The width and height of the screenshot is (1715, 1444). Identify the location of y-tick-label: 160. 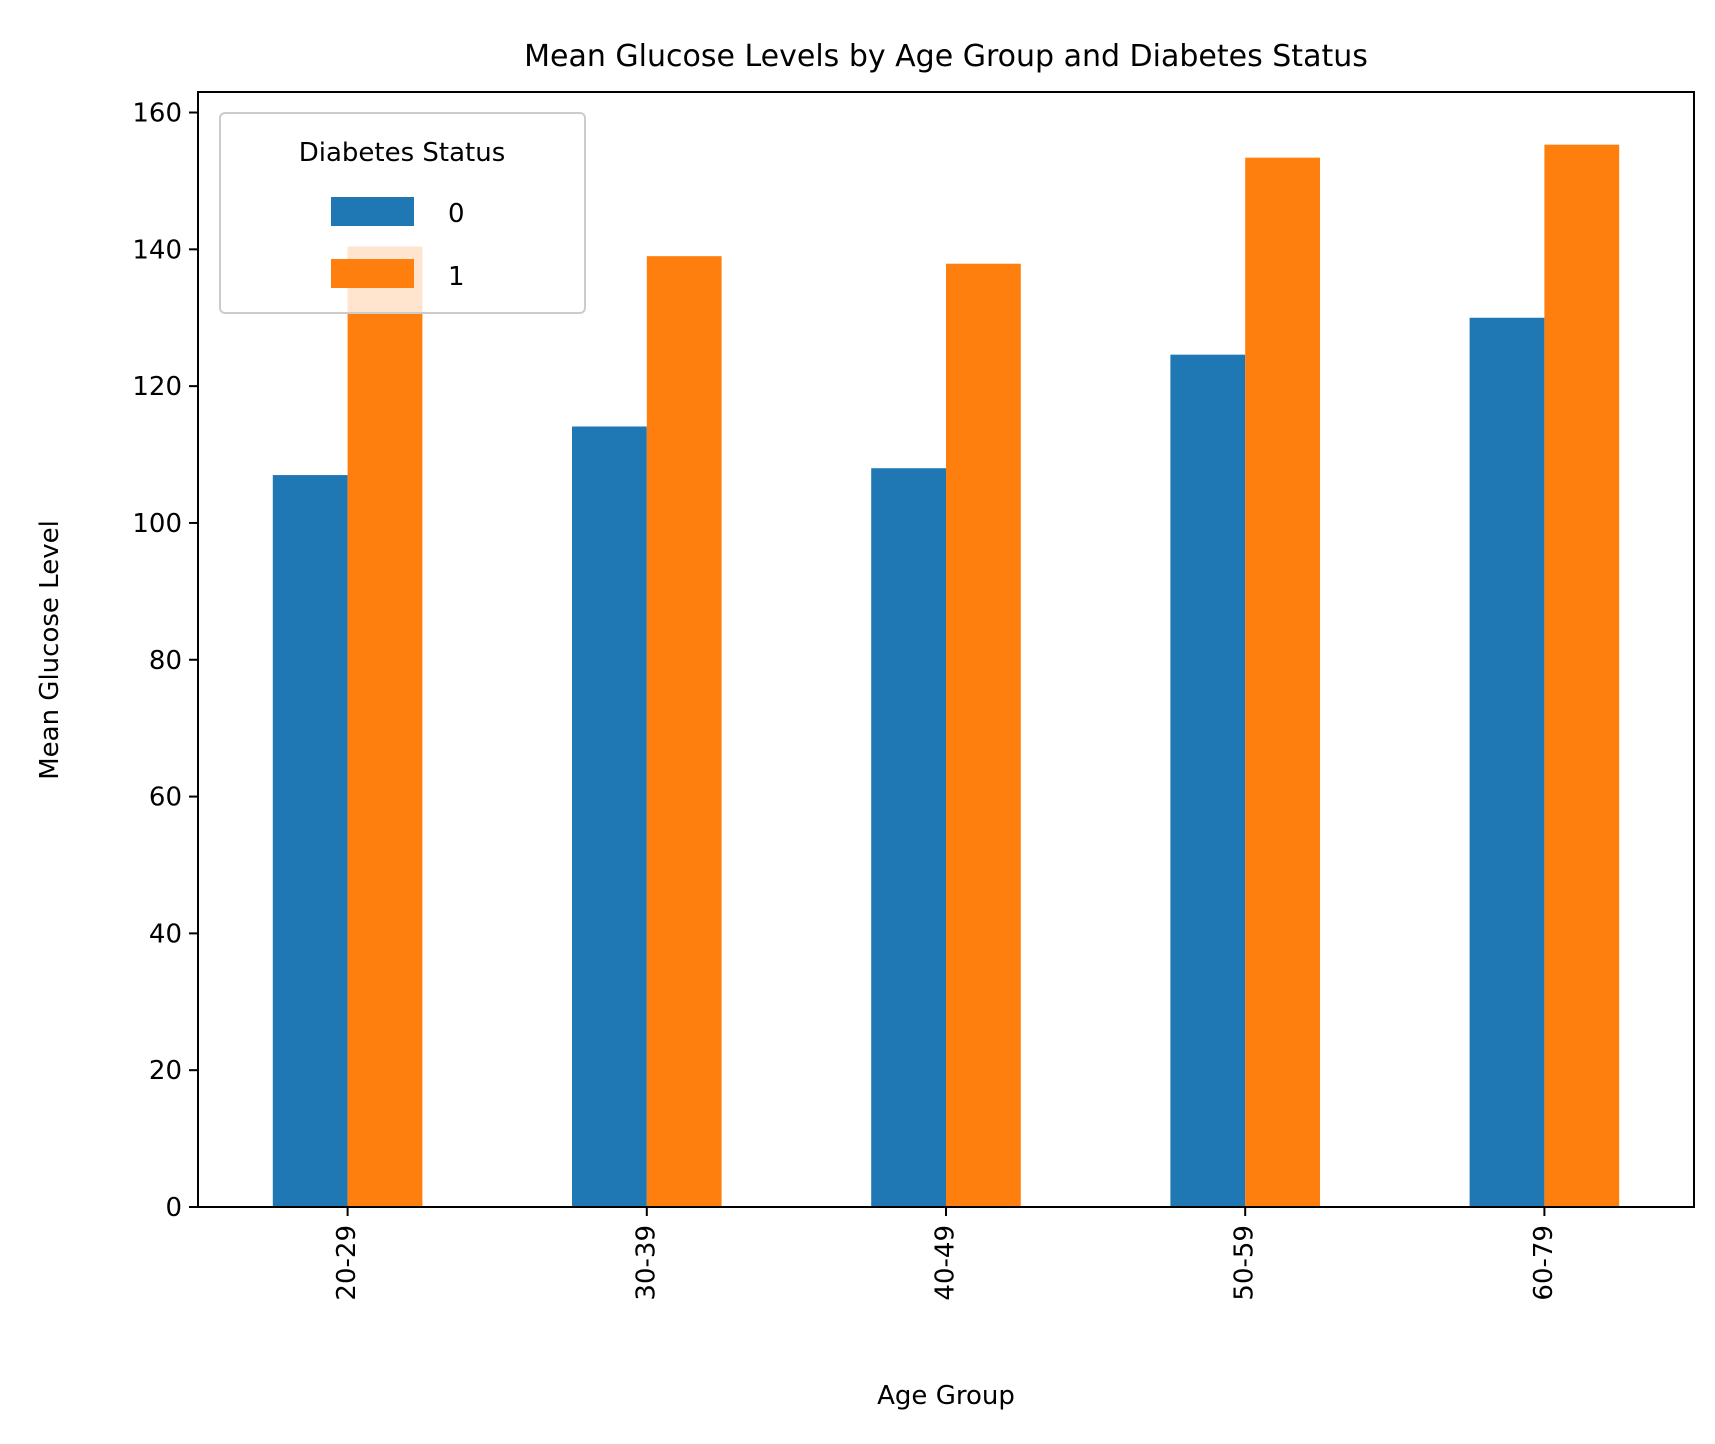
(157, 114).